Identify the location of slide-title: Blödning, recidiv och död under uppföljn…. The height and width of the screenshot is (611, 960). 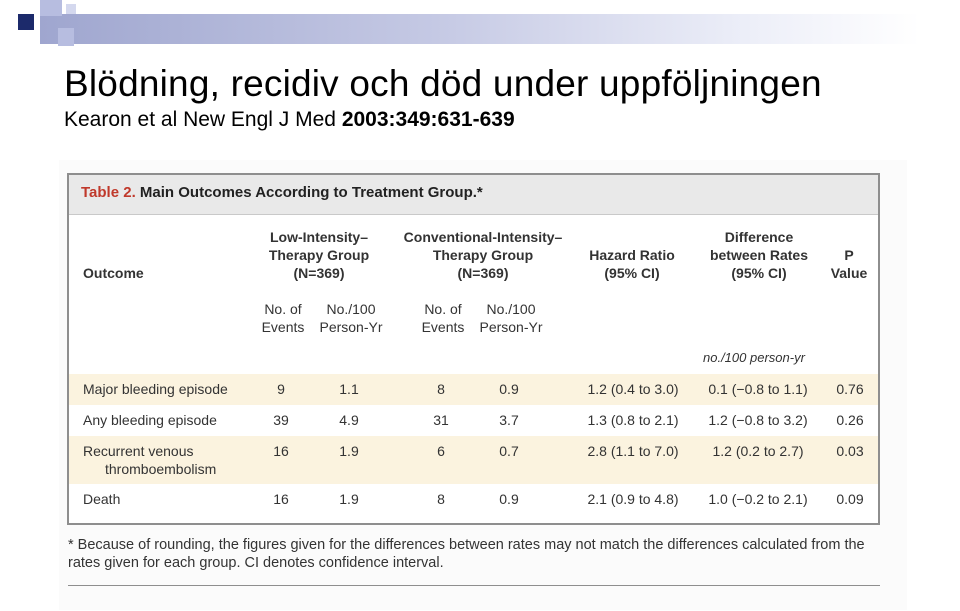
(443, 83).